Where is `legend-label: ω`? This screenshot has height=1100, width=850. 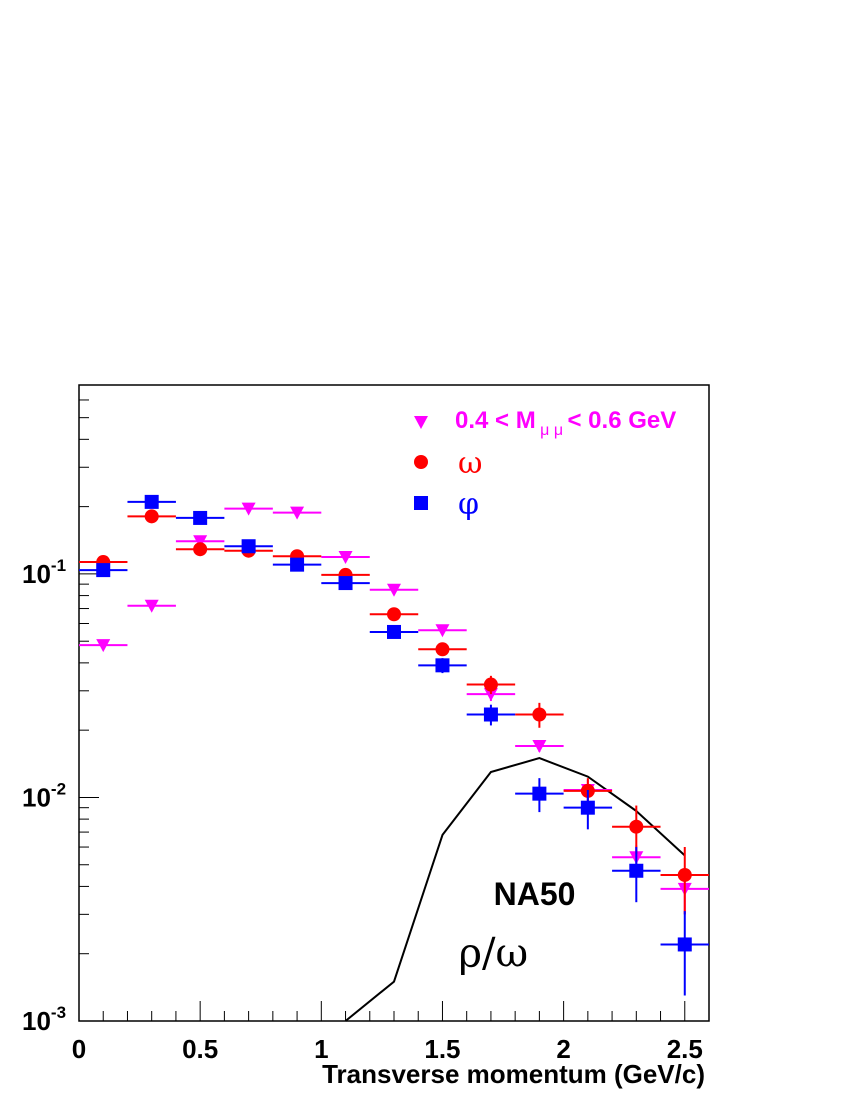
legend-label: ω is located at coordinates (470, 463).